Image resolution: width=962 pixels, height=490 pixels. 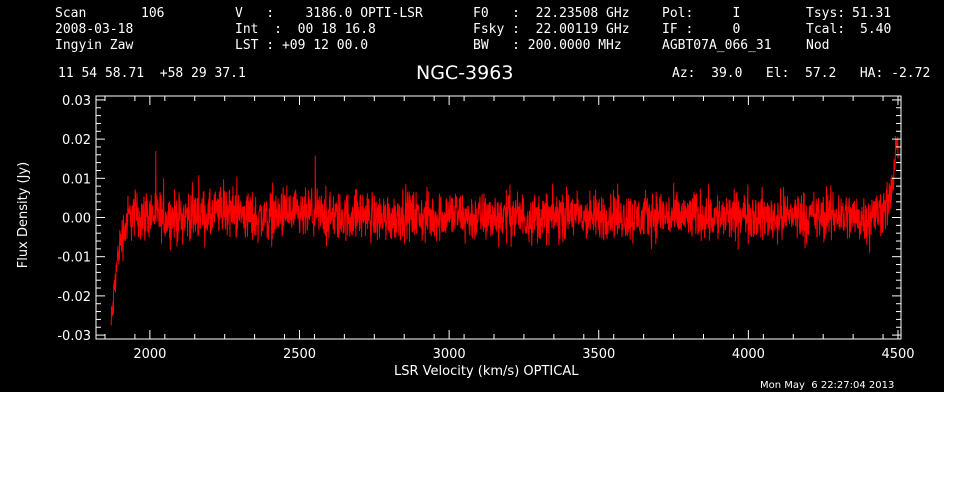 What do you see at coordinates (76, 101) in the screenshot?
I see `y-tick-label: 0.03` at bounding box center [76, 101].